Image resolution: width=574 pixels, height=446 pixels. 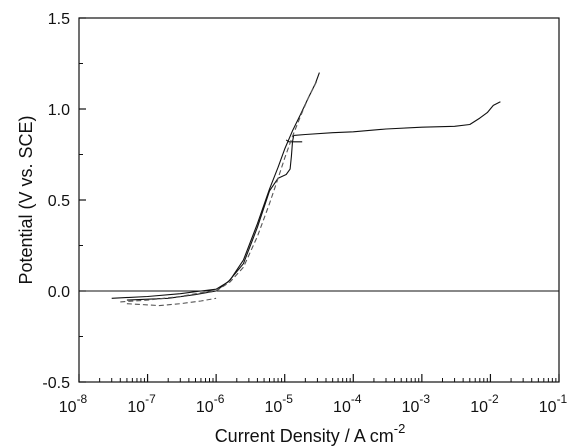 I want to click on x-tick-label: 10⁻⁷, so click(x=141, y=404).